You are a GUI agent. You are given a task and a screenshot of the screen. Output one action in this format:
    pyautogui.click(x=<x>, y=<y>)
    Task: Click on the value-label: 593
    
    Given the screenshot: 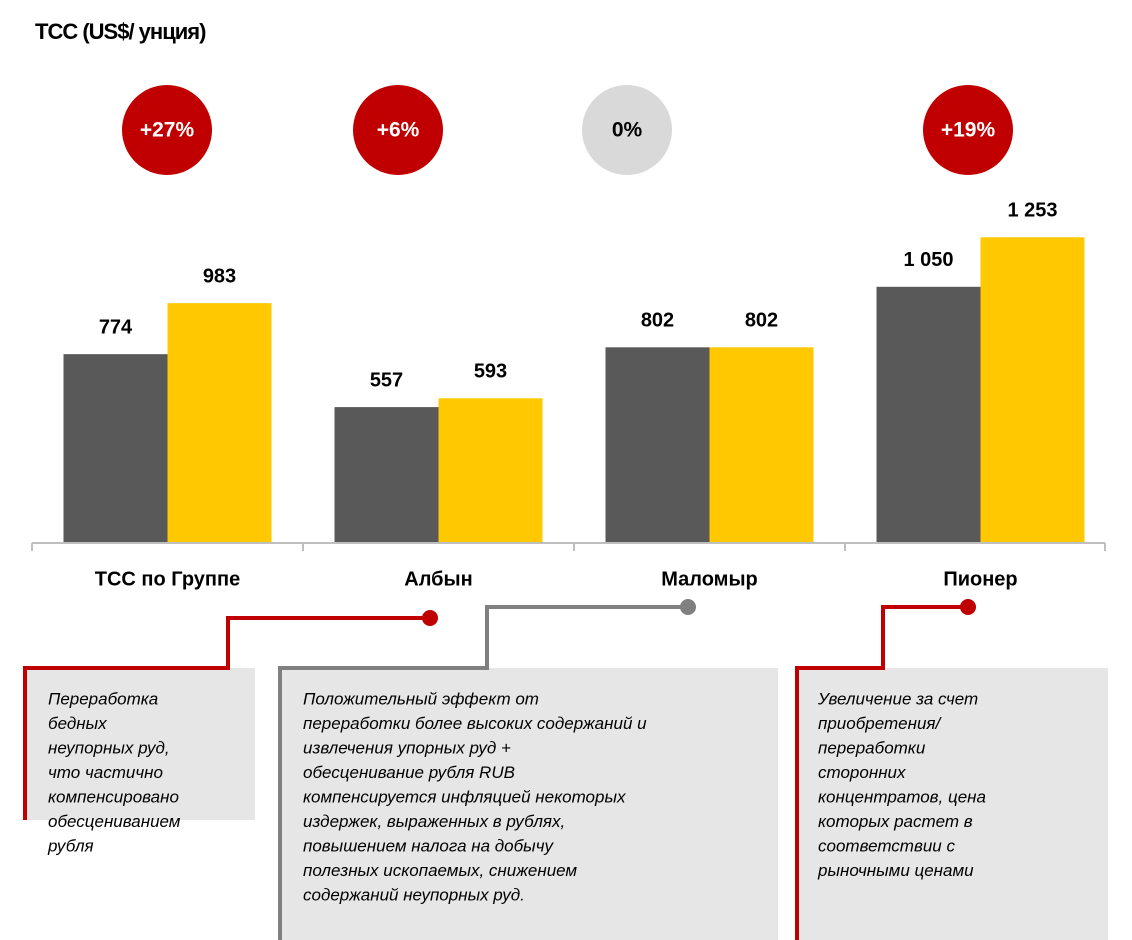 What is the action you would take?
    pyautogui.click(x=490, y=372)
    